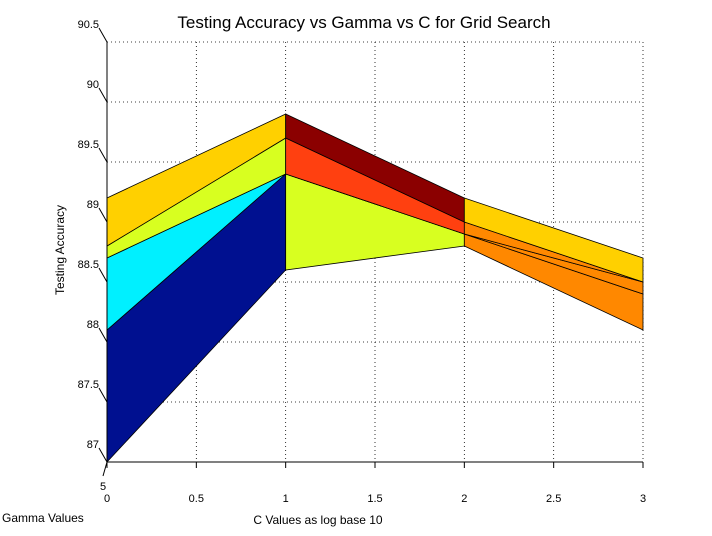 This screenshot has height=536, width=712. I want to click on y-axis-label: Testing Accuracy, so click(60, 250).